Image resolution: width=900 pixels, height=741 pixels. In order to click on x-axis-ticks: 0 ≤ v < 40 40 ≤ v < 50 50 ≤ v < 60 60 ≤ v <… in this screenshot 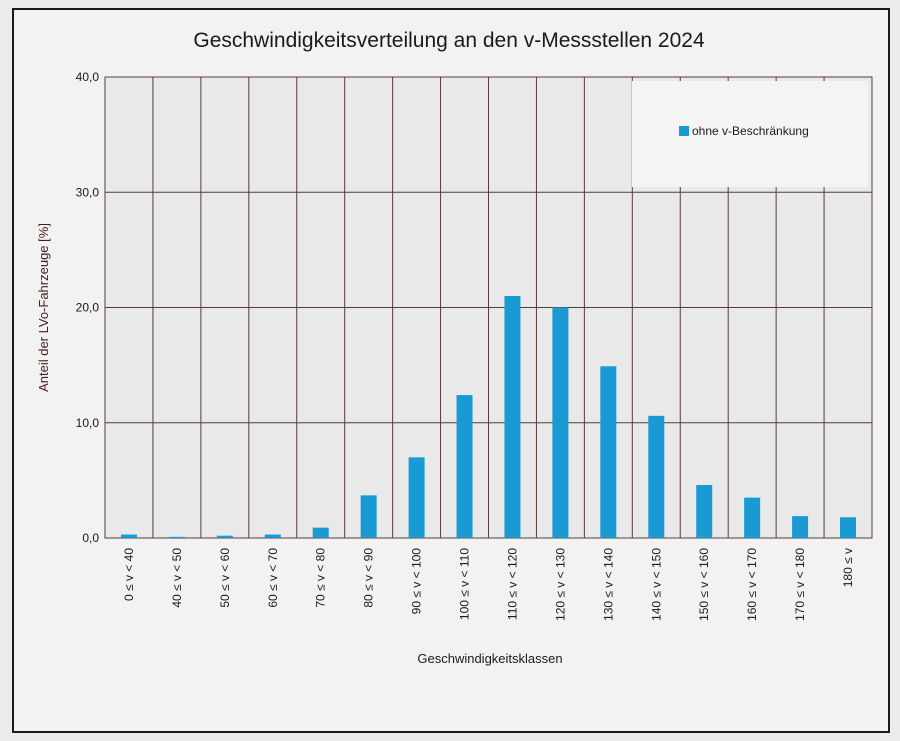, I will do `click(488, 584)`.